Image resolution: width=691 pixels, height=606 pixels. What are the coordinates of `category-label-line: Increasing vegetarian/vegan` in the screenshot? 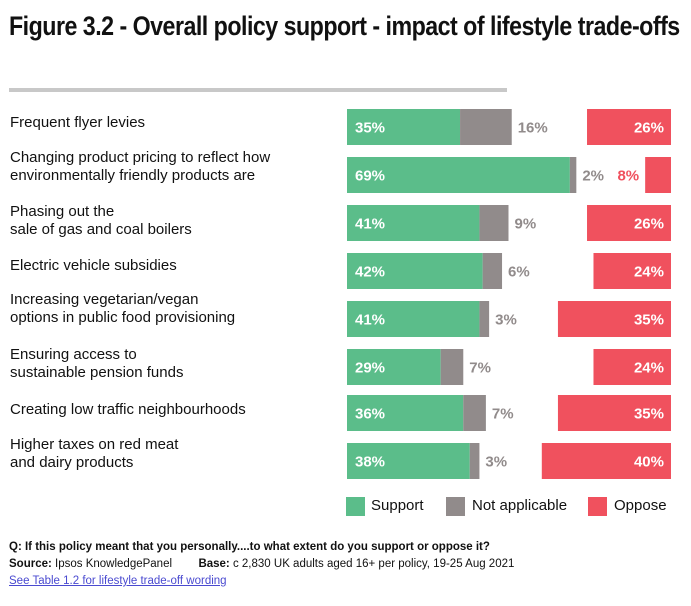 It's located at (104, 299).